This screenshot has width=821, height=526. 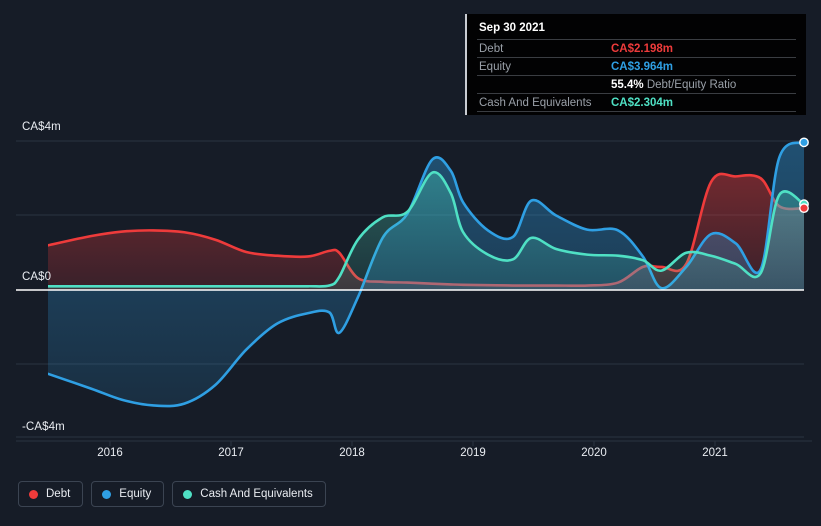 I want to click on legend-item-cash-and-equivalents: Cash And Equivalents, so click(x=249, y=494).